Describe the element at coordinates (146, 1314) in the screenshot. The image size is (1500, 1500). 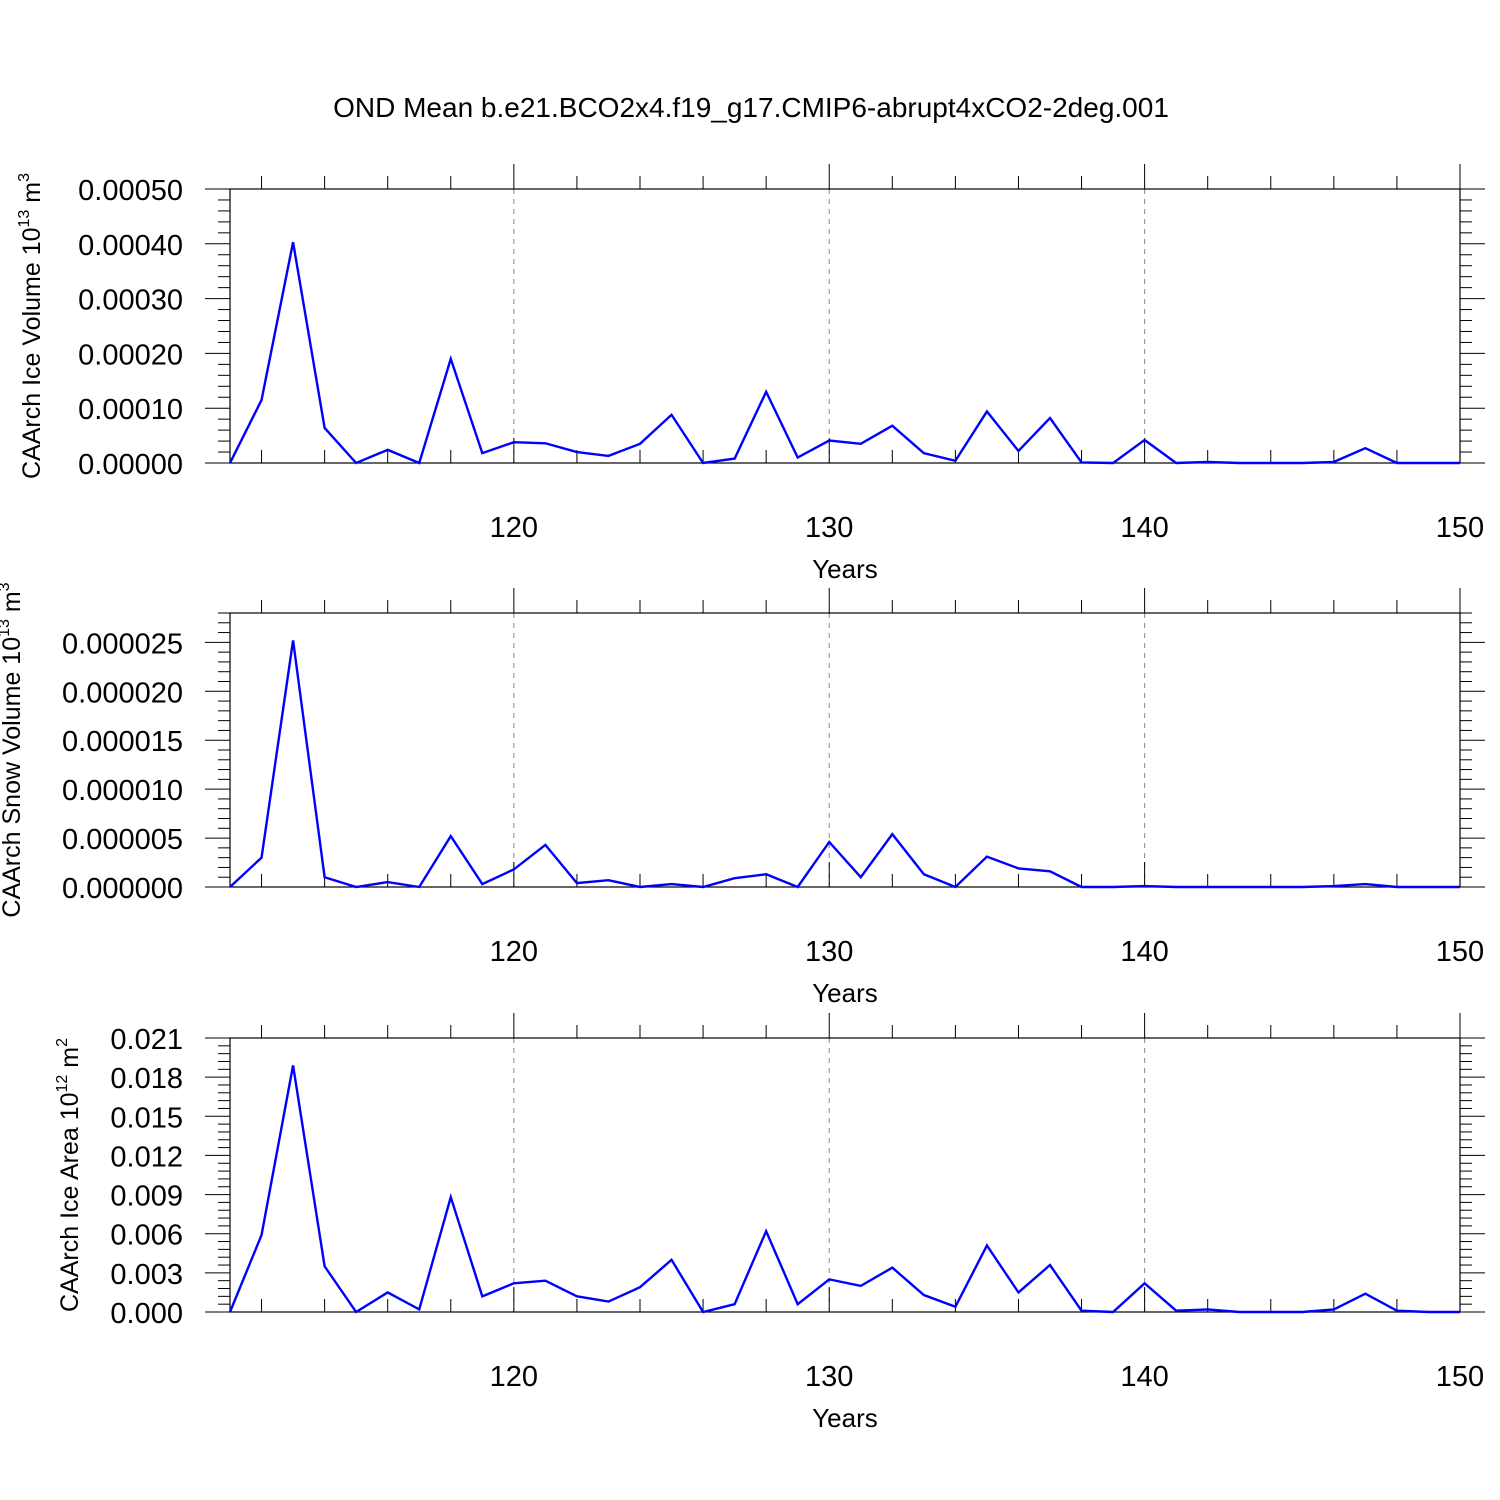
I see `y-tick-label: 0.000` at that location.